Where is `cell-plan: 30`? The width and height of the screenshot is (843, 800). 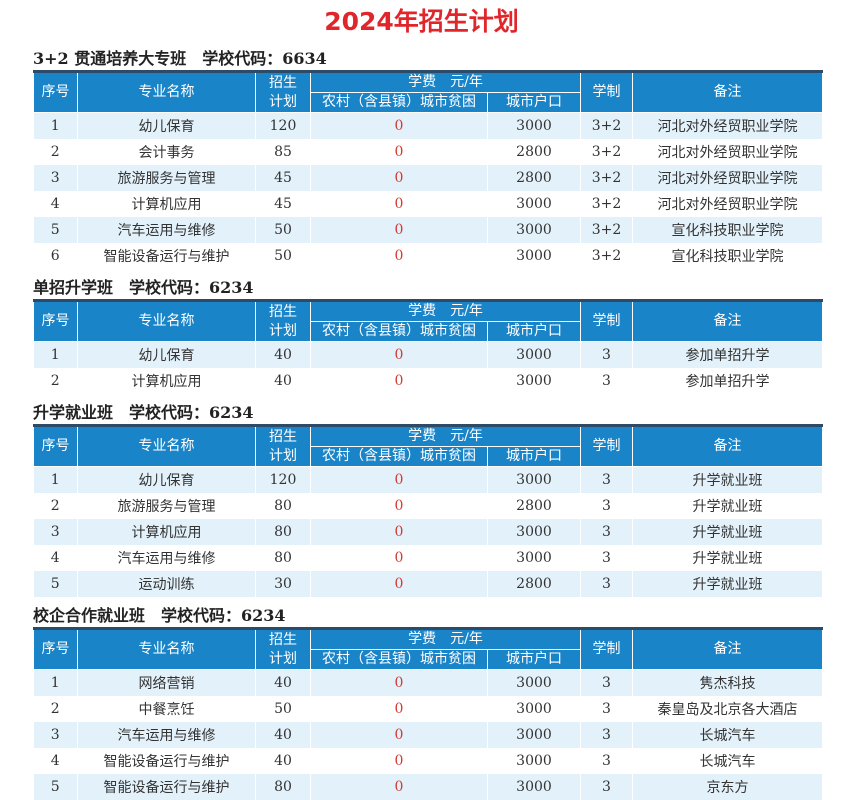
cell-plan: 30 is located at coordinates (283, 584).